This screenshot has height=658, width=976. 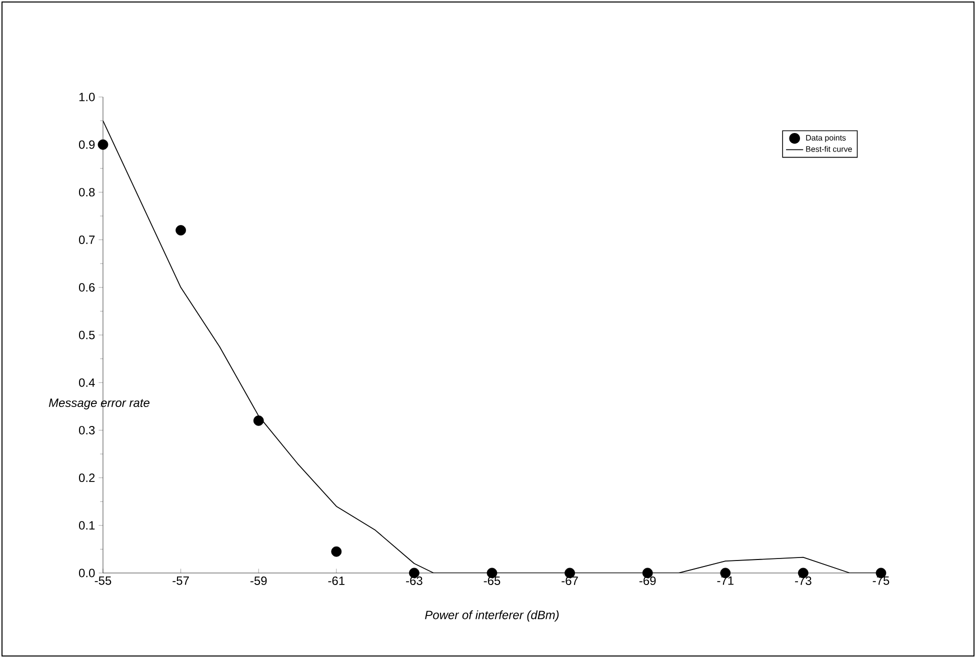 What do you see at coordinates (103, 580) in the screenshot?
I see `x-tick-label: -55` at bounding box center [103, 580].